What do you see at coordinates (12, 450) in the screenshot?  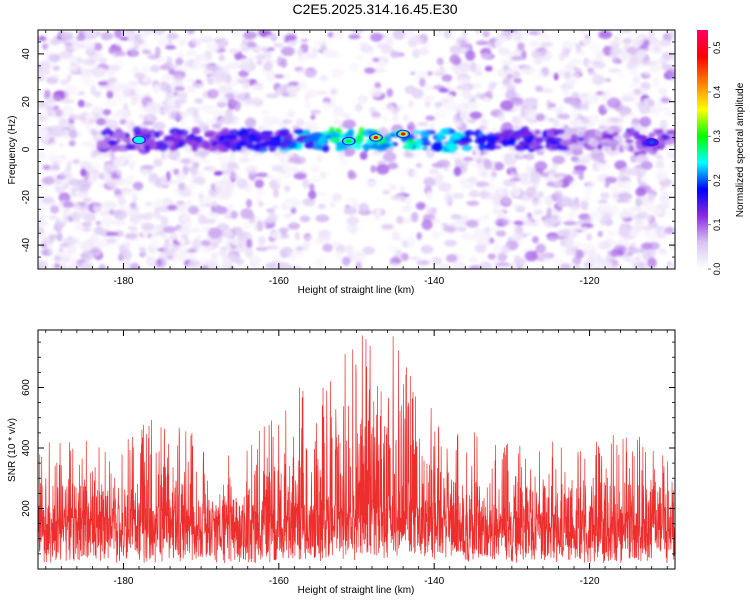 I see `snr-y-label: SNR (10 * v/v)` at bounding box center [12, 450].